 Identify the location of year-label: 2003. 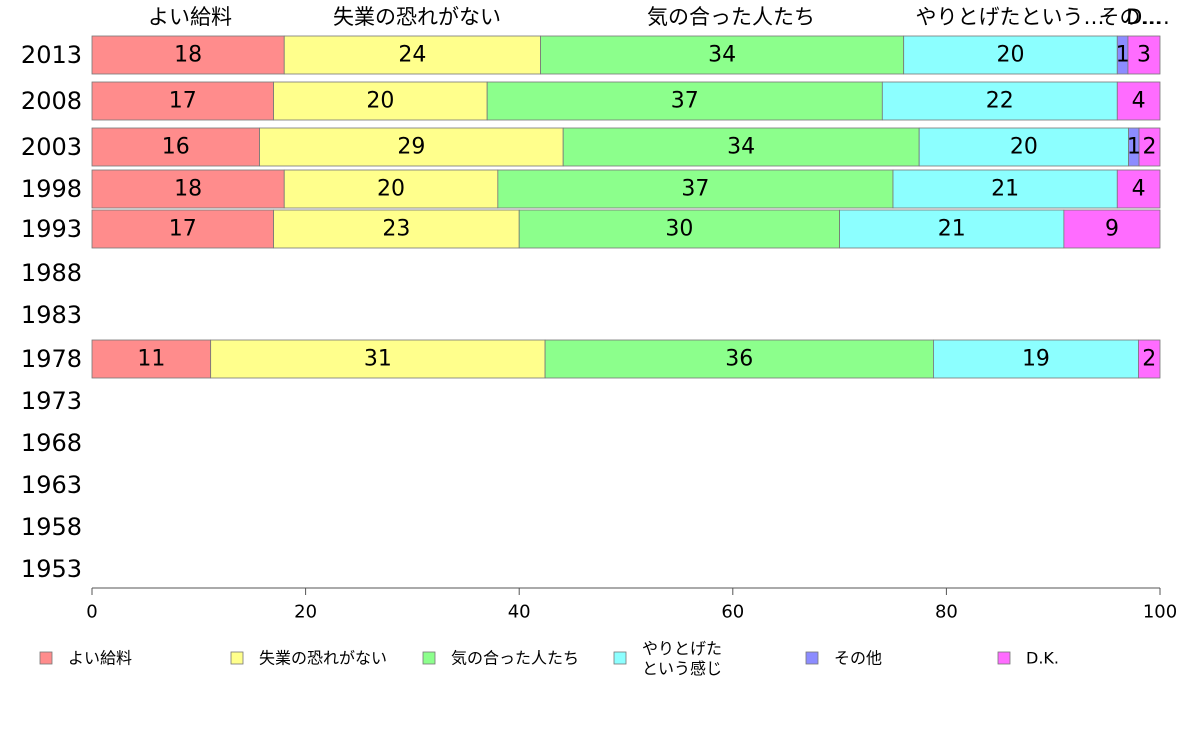
(51, 147).